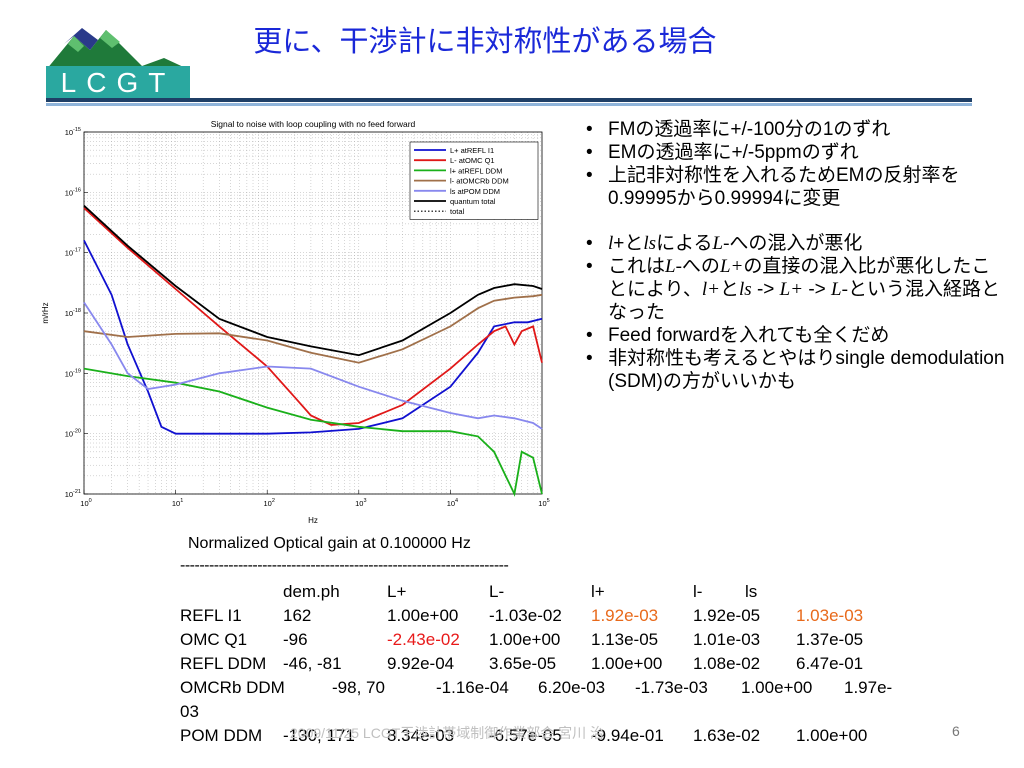 This screenshot has width=1024, height=768. I want to click on header-cell: l+, so click(598, 591).